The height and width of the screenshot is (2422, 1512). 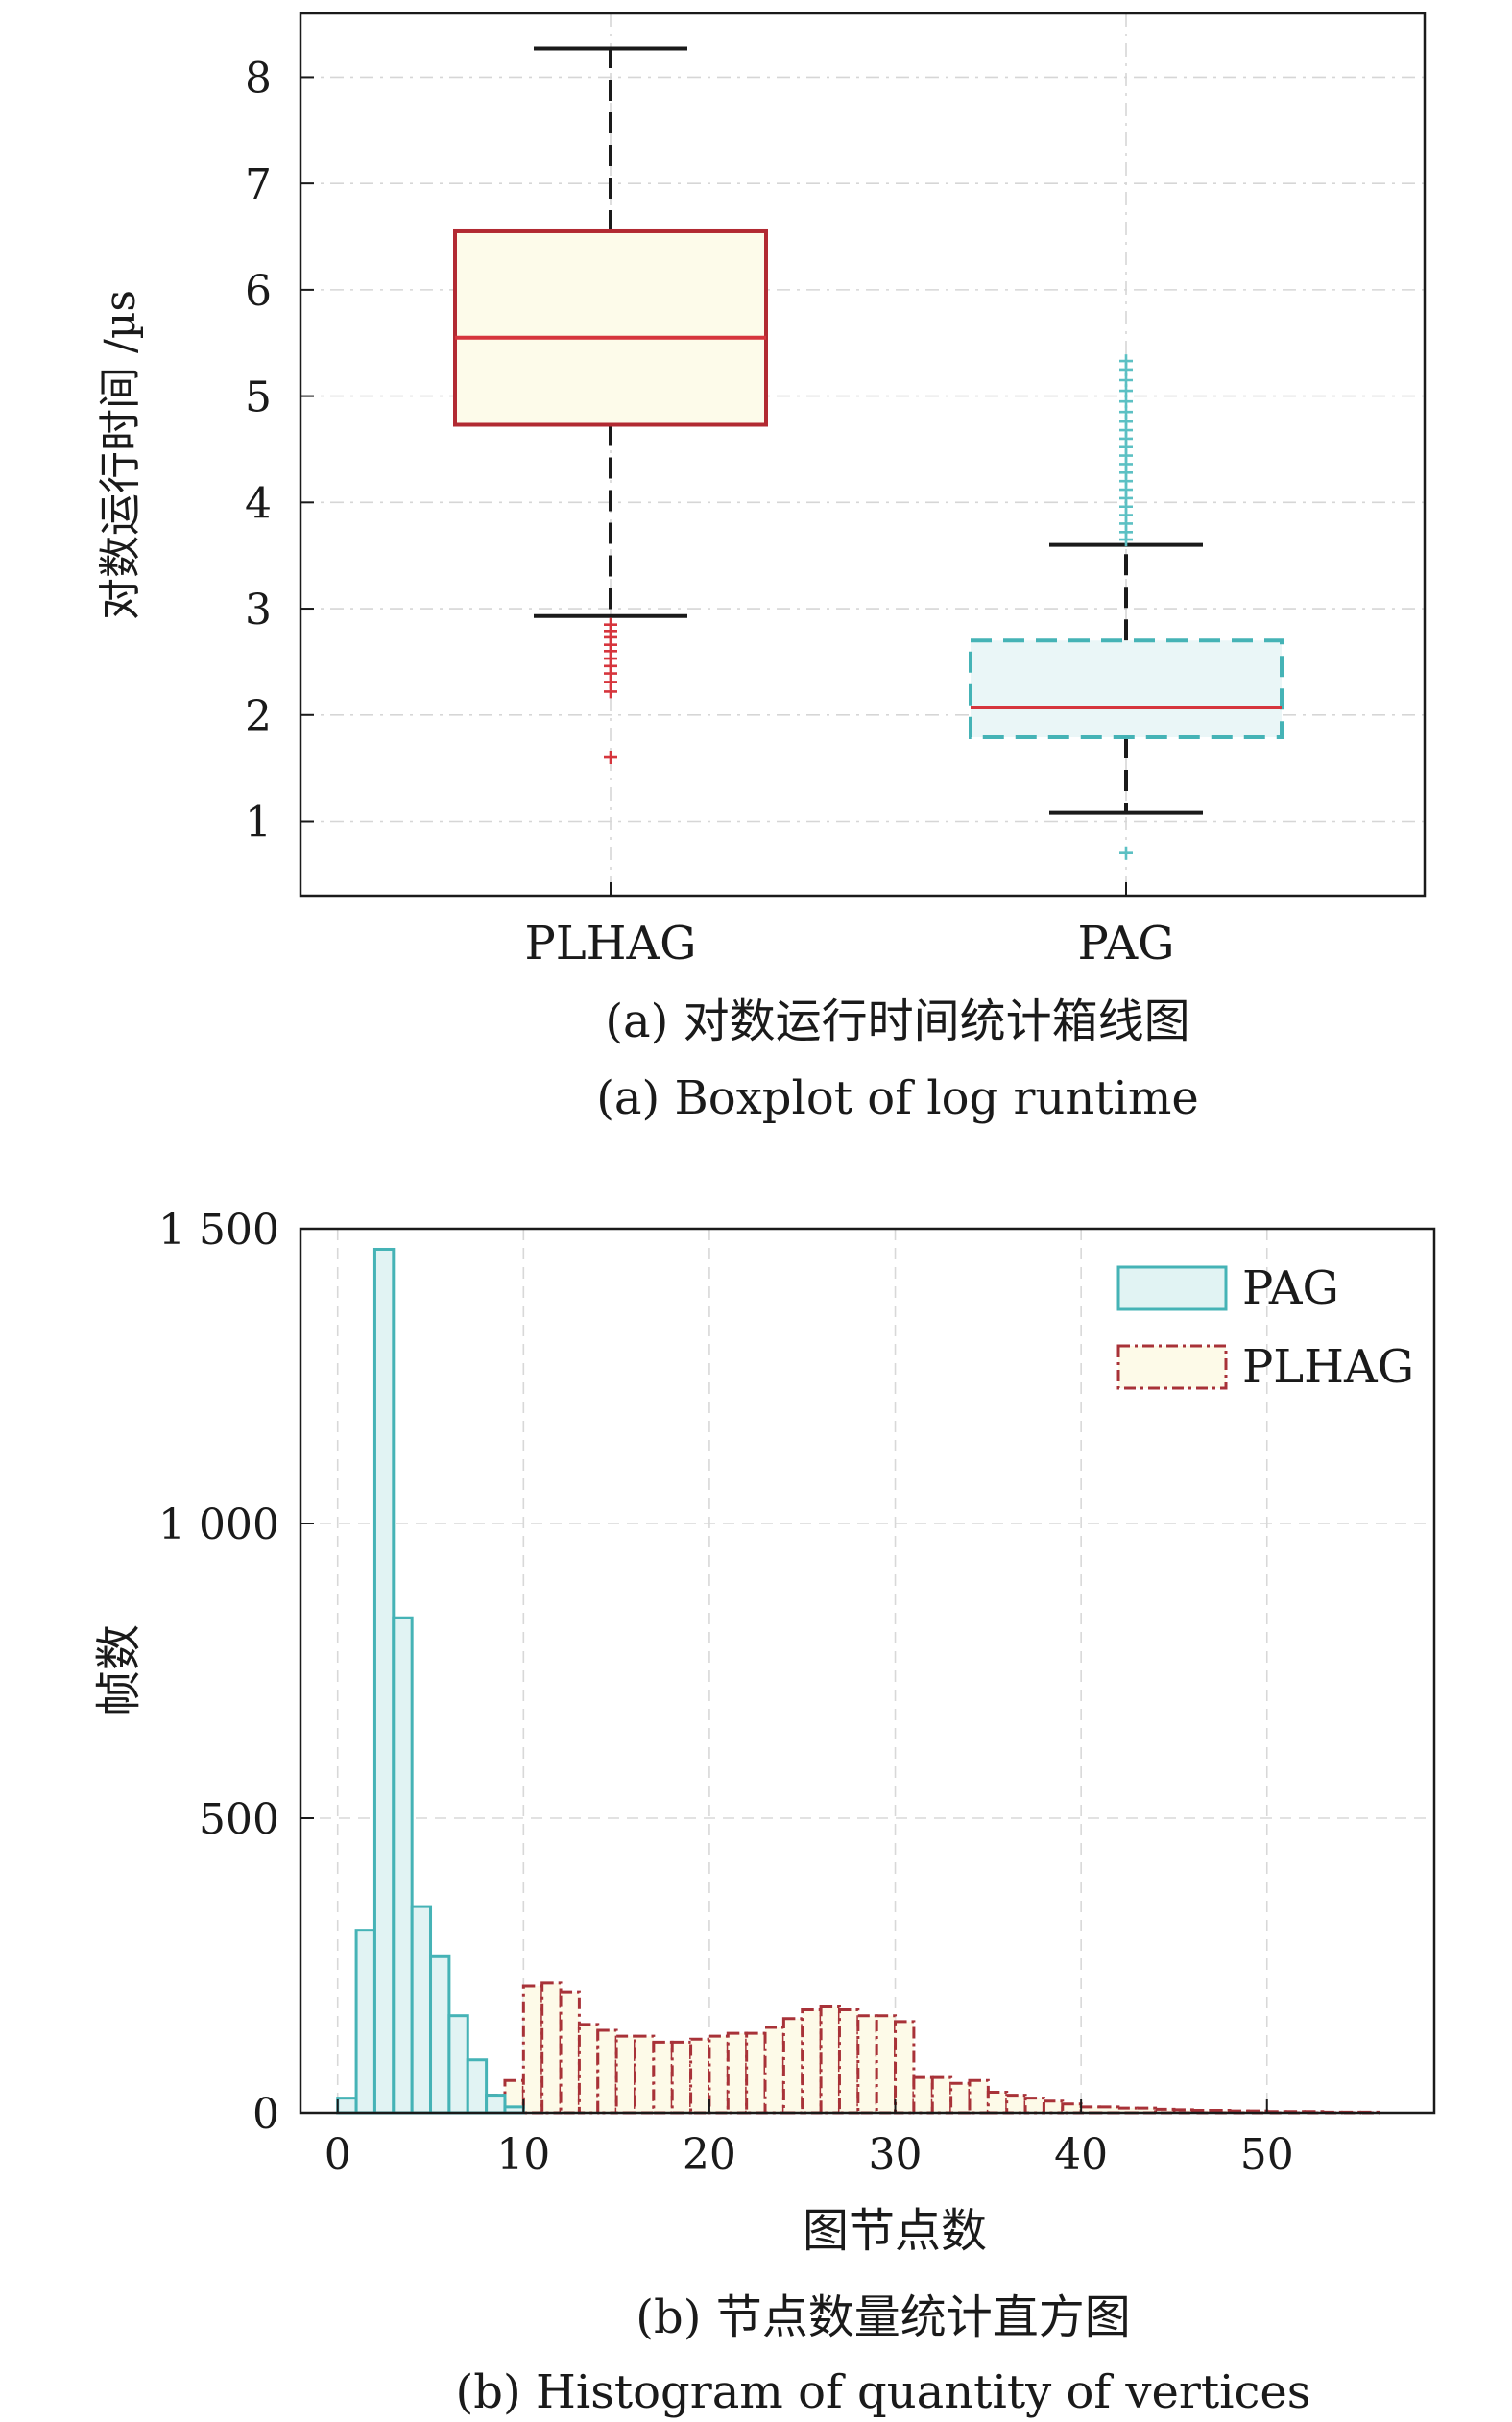 I want to click on histogram-caption-en: (b) Histogram of quantity of vertices, so click(x=884, y=2392).